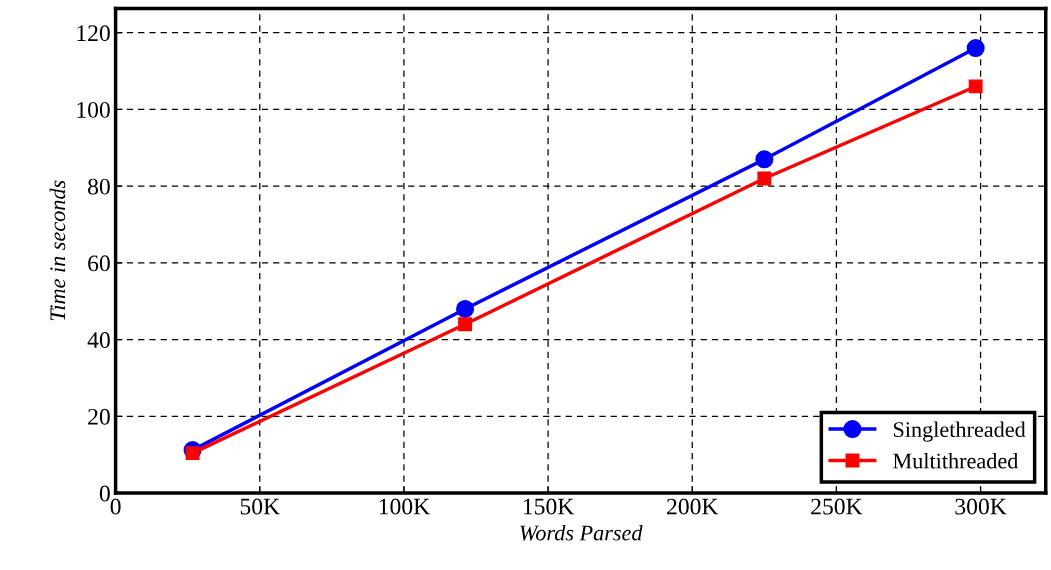 This screenshot has height=570, width=1051. Describe the element at coordinates (93, 109) in the screenshot. I see `y-tick-label: 100` at that location.